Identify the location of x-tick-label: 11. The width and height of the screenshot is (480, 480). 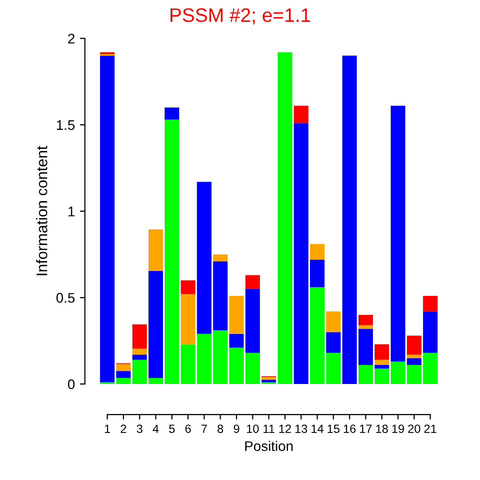
(269, 428).